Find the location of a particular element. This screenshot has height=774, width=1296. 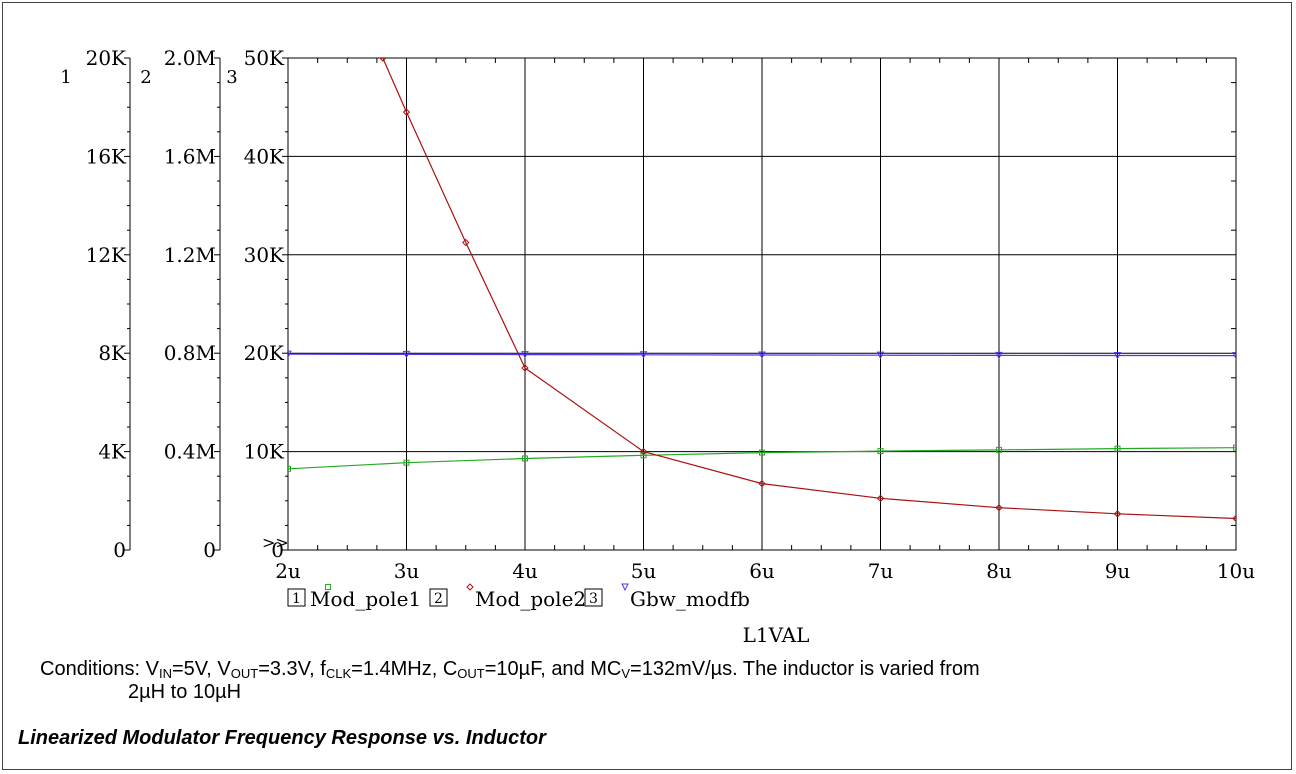

legend-index: 1 is located at coordinates (296, 599).